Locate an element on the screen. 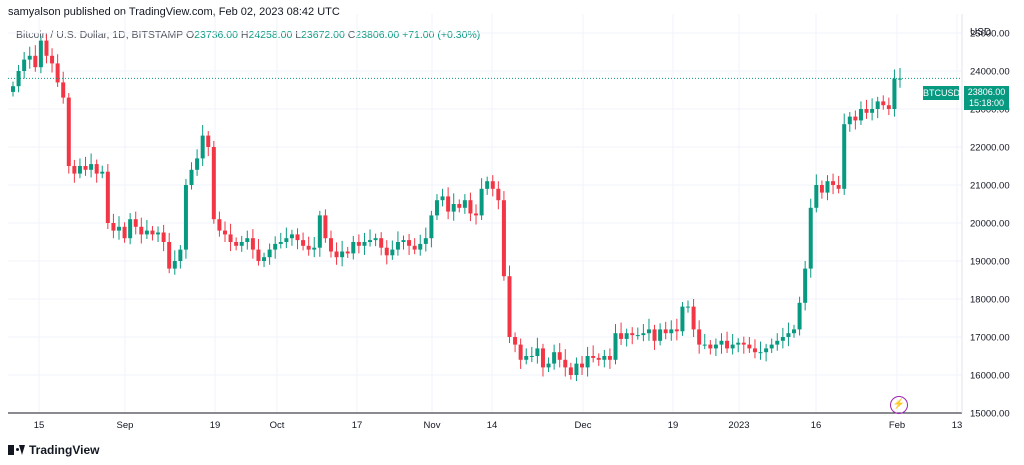 Image resolution: width=1024 pixels, height=465 pixels. symbol-name: Bitcoin / U.S. Dollar, 1D, BITSTAMP is located at coordinates (100, 35).